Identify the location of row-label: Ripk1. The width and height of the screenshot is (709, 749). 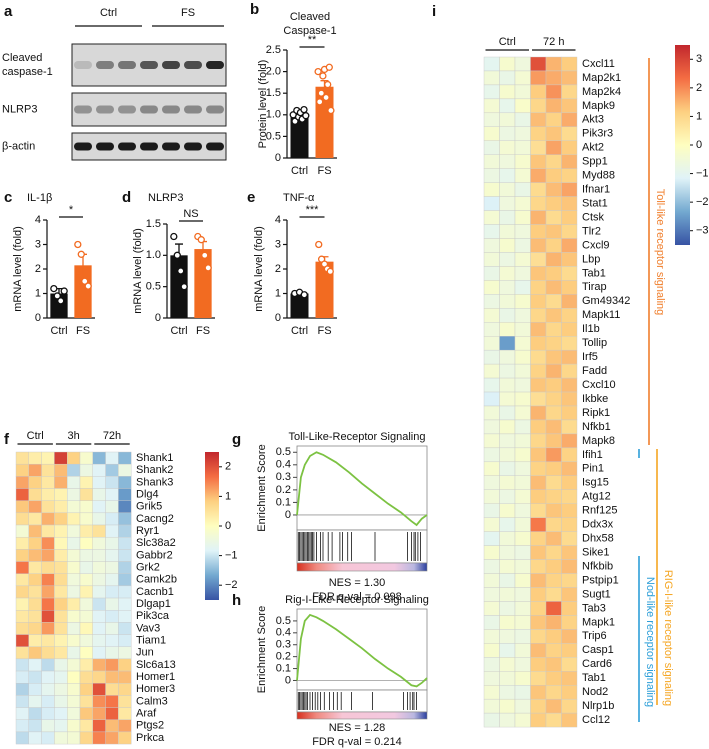
(596, 413).